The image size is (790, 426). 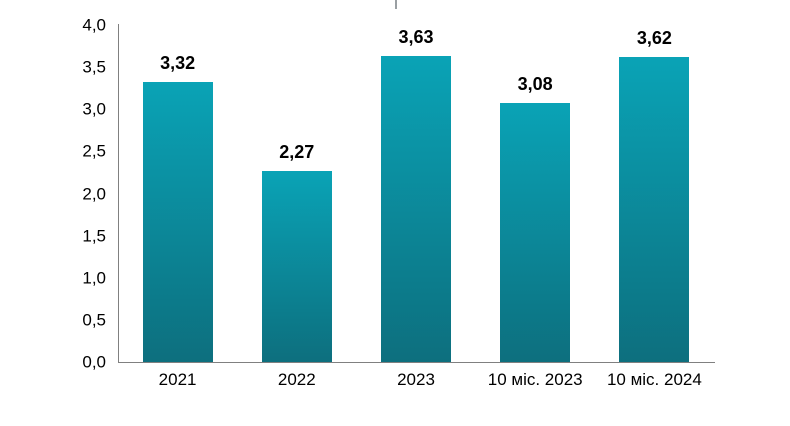 I want to click on x-axis-line, so click(x=416, y=362).